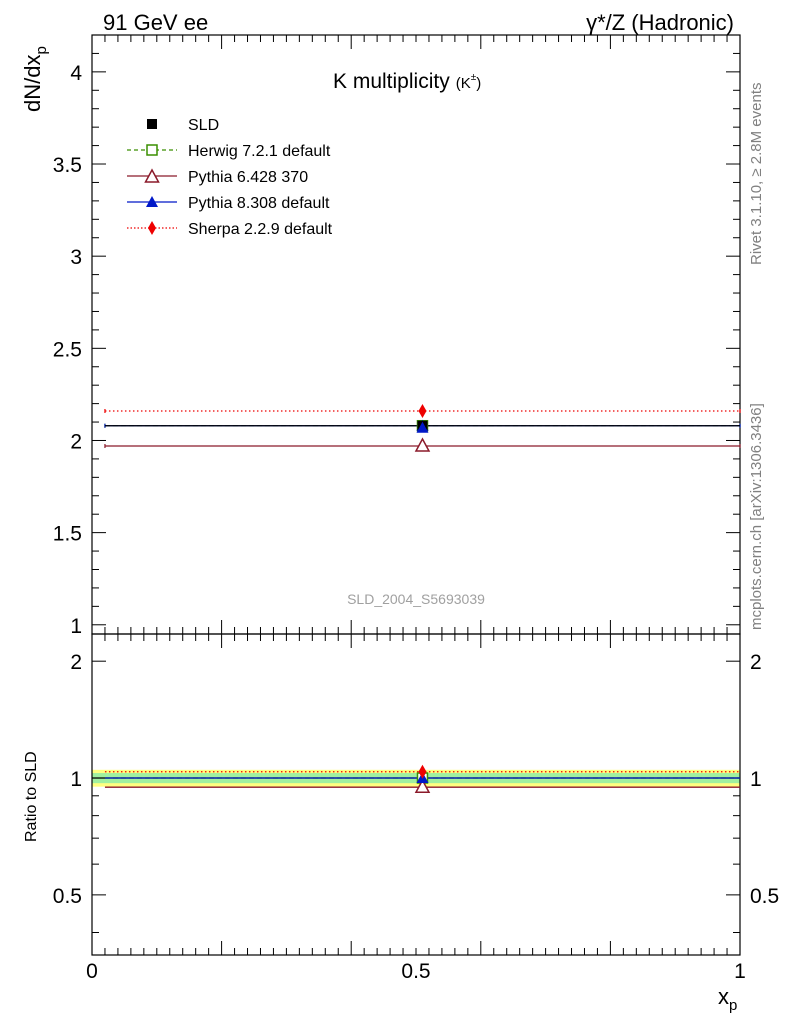 This screenshot has width=786, height=1024. What do you see at coordinates (155, 22) in the screenshot?
I see `header-left: 91 GeV ee` at bounding box center [155, 22].